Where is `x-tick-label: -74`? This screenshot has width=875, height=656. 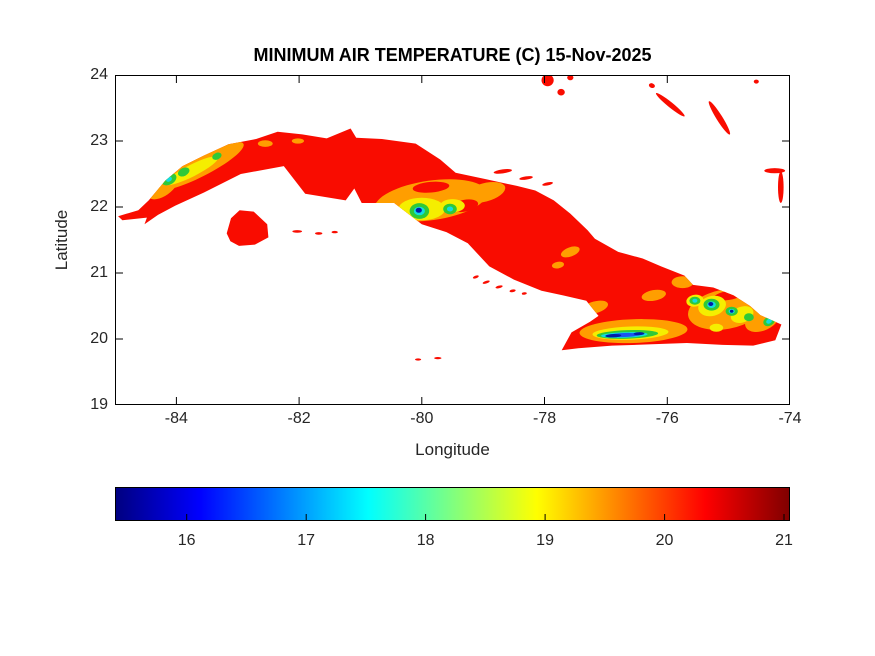
x-tick-label: -74 is located at coordinates (790, 418).